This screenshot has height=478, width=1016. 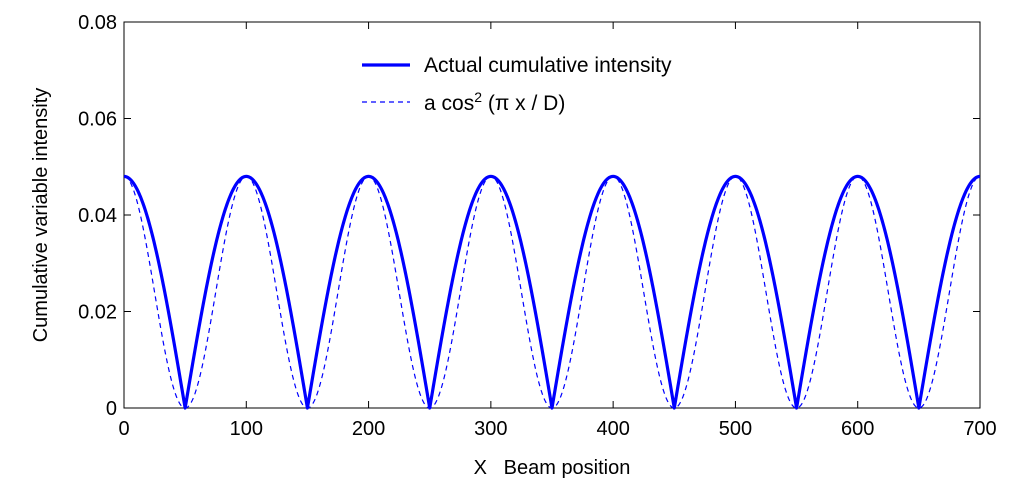 I want to click on x-tick-label: 600, so click(x=857, y=429).